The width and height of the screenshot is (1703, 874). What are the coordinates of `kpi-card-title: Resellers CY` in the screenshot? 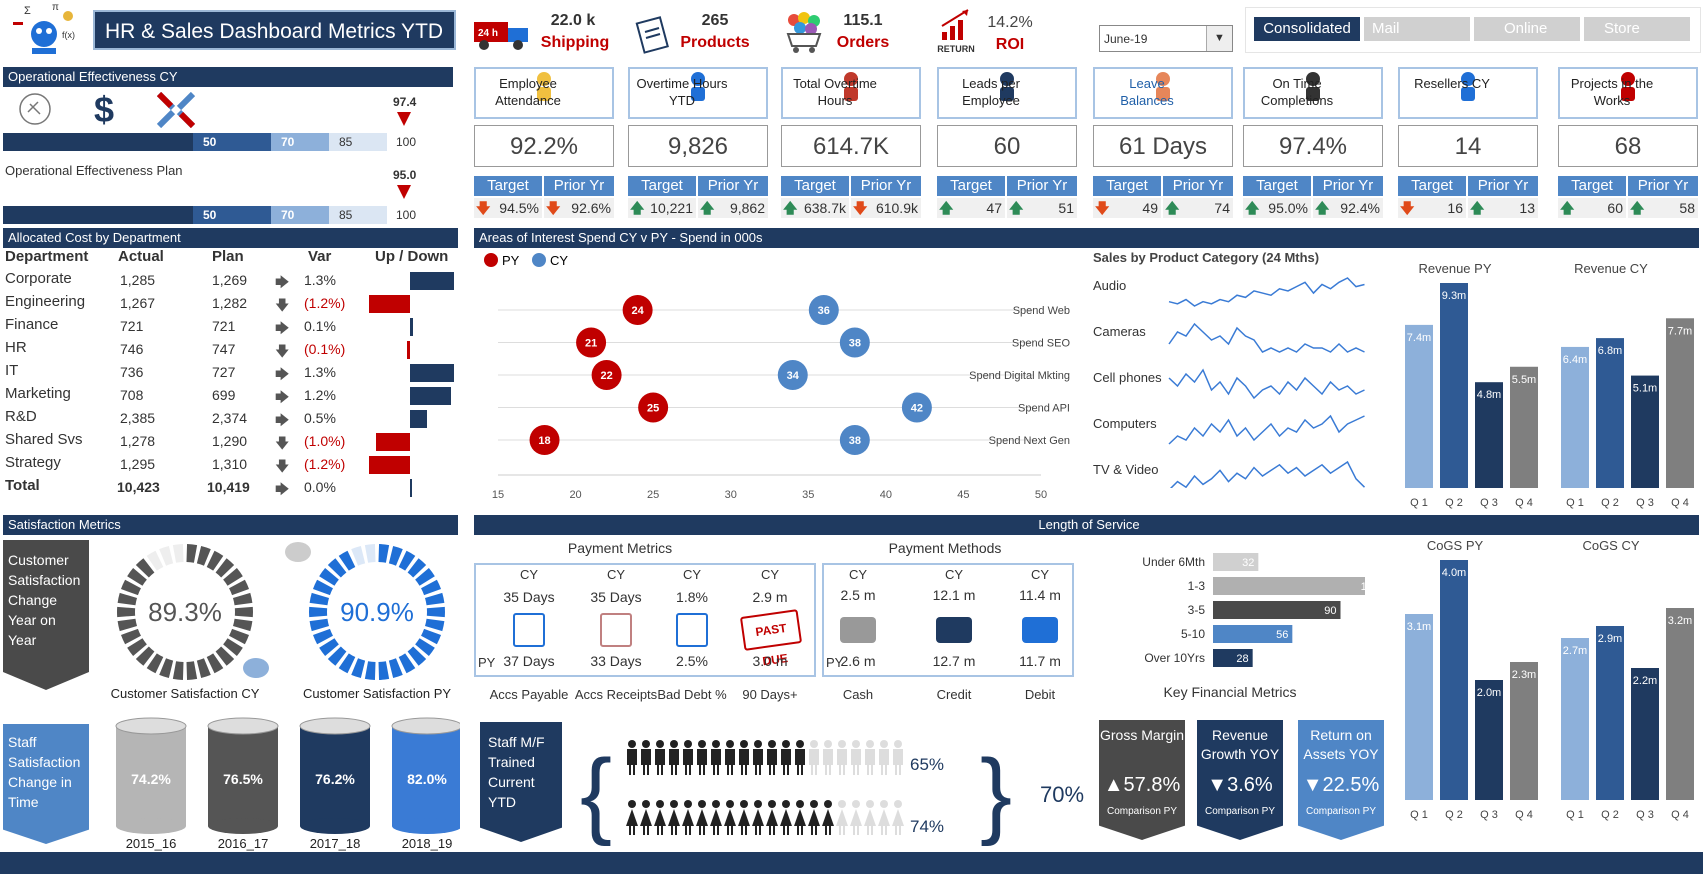 It's located at (1452, 83).